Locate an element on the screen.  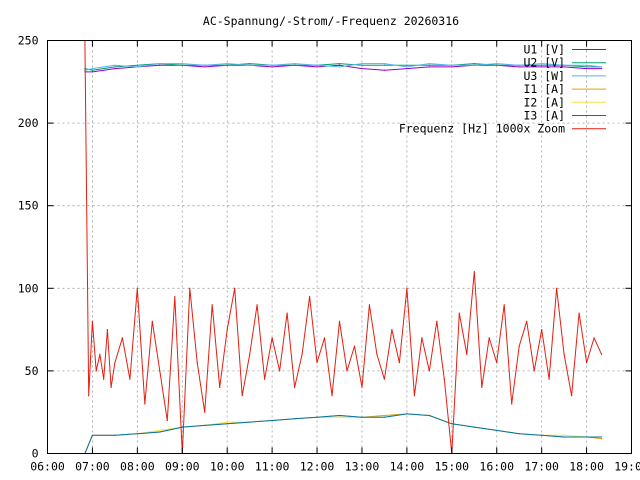
y-tick-label: 250 is located at coordinates (28, 41).